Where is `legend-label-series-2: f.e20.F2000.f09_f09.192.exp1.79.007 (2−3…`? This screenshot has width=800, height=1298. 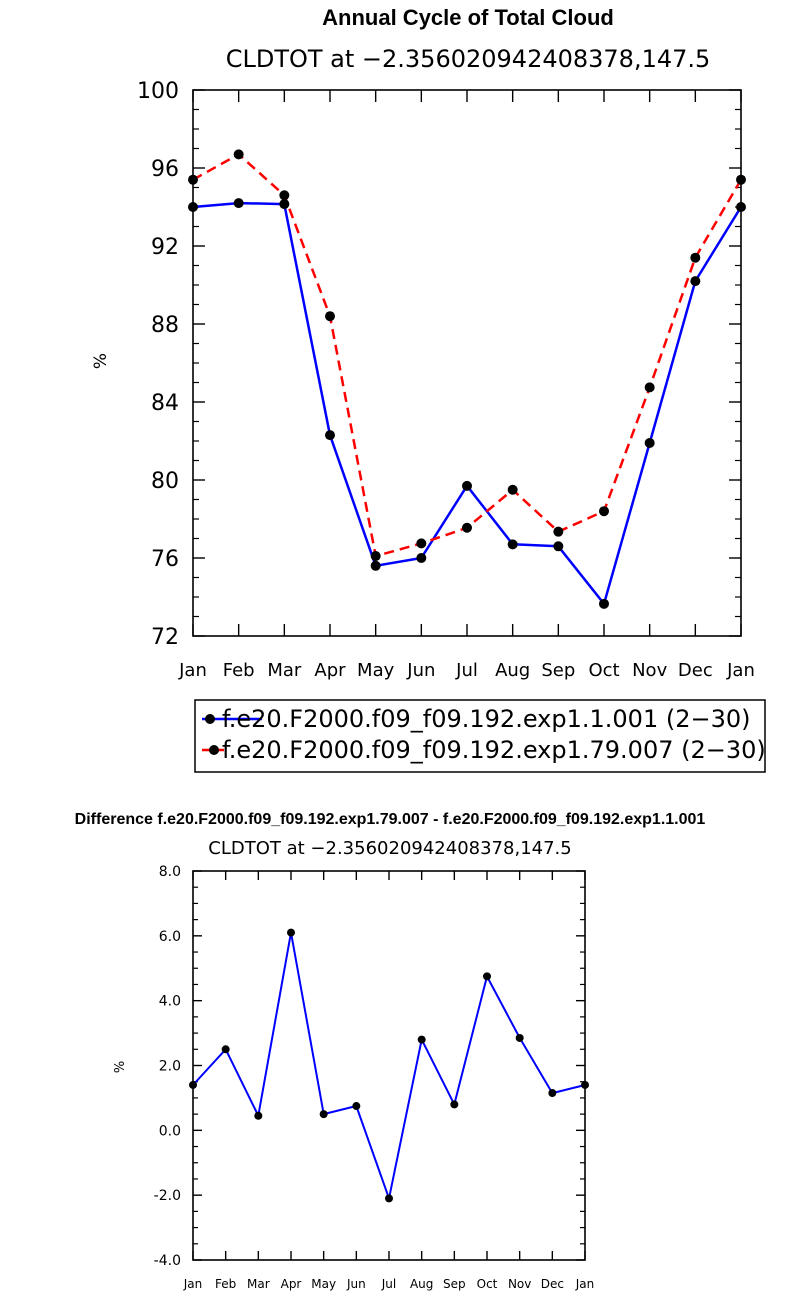 legend-label-series-2: f.e20.F2000.f09_f09.192.exp1.79.007 (2−3… is located at coordinates (494, 750).